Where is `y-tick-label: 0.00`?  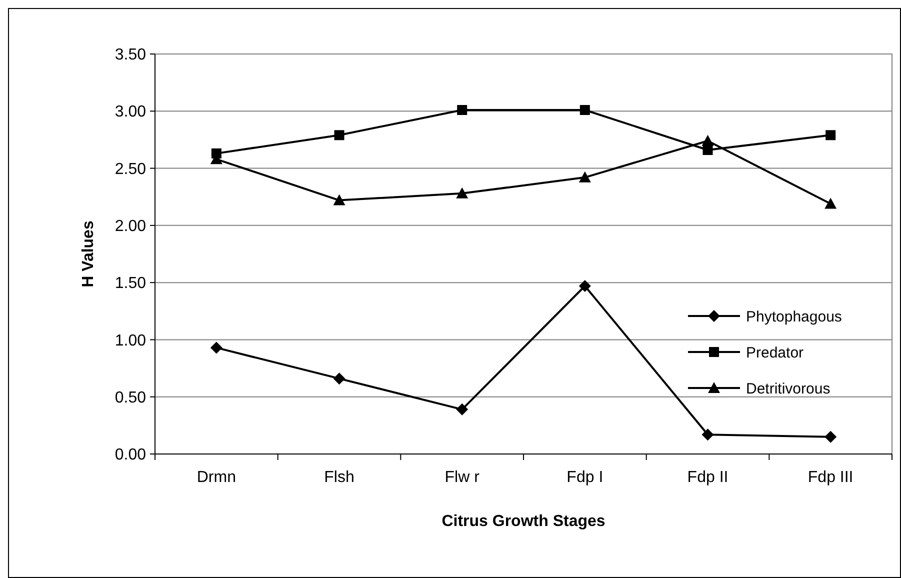 y-tick-label: 0.00 is located at coordinates (130, 455).